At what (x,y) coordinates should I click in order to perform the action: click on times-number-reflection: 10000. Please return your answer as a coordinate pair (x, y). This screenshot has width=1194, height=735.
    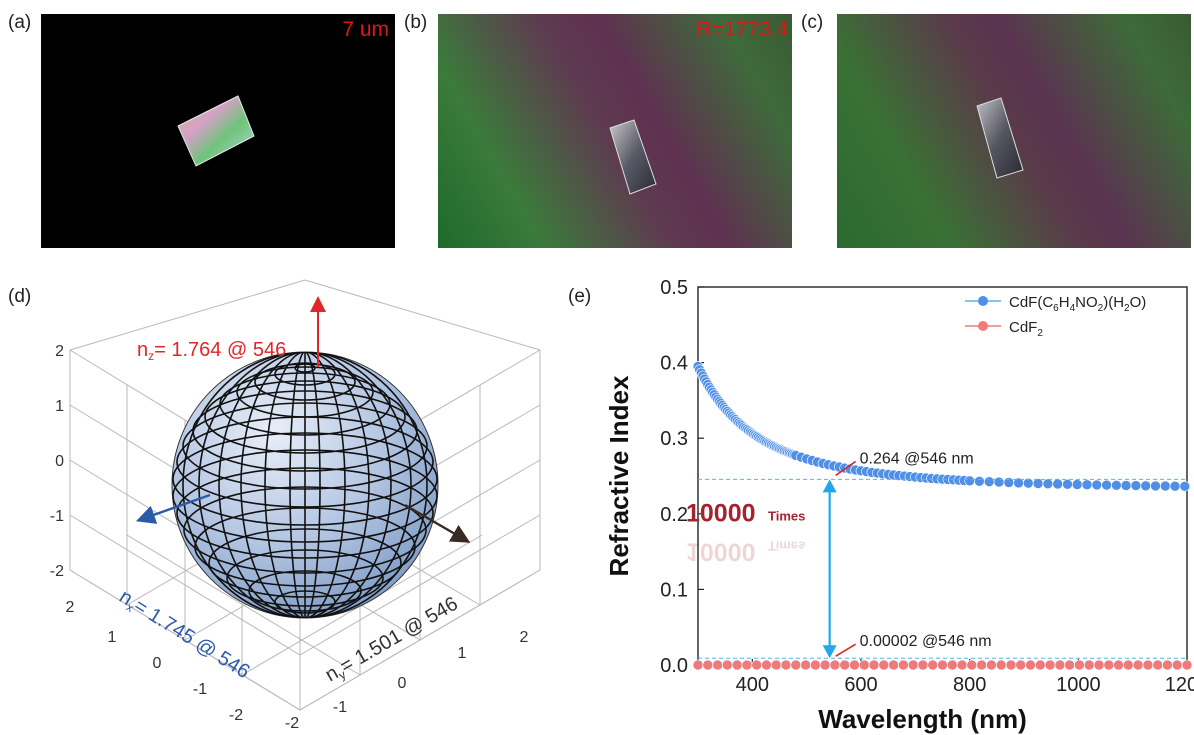
    Looking at the image, I should click on (721, 551).